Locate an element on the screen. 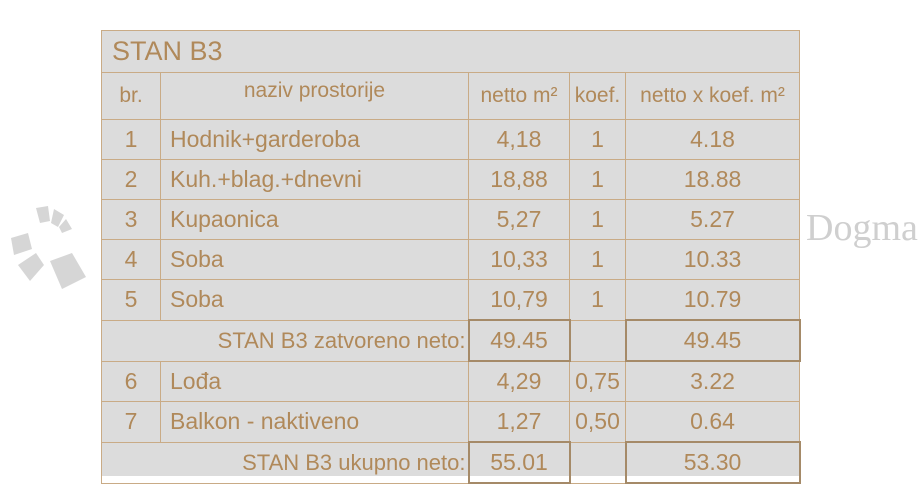 The image size is (920, 498). row-total: 3.22 is located at coordinates (712, 381).